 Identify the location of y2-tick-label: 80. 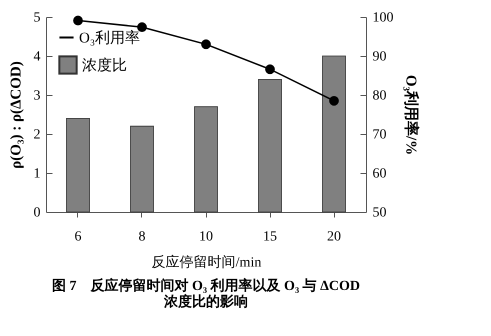
(379, 96).